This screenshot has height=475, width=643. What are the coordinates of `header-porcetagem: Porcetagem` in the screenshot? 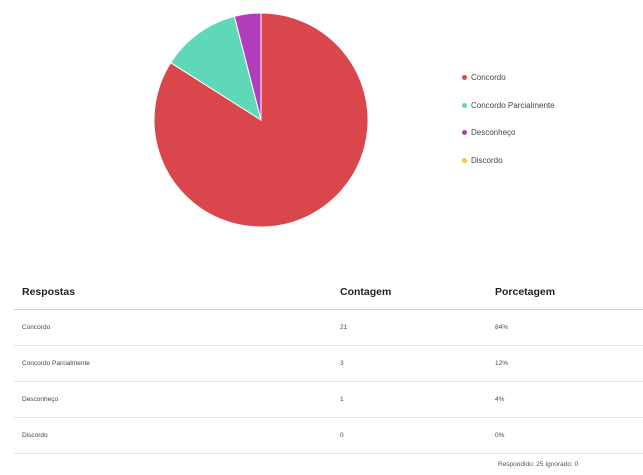 It's located at (565, 292).